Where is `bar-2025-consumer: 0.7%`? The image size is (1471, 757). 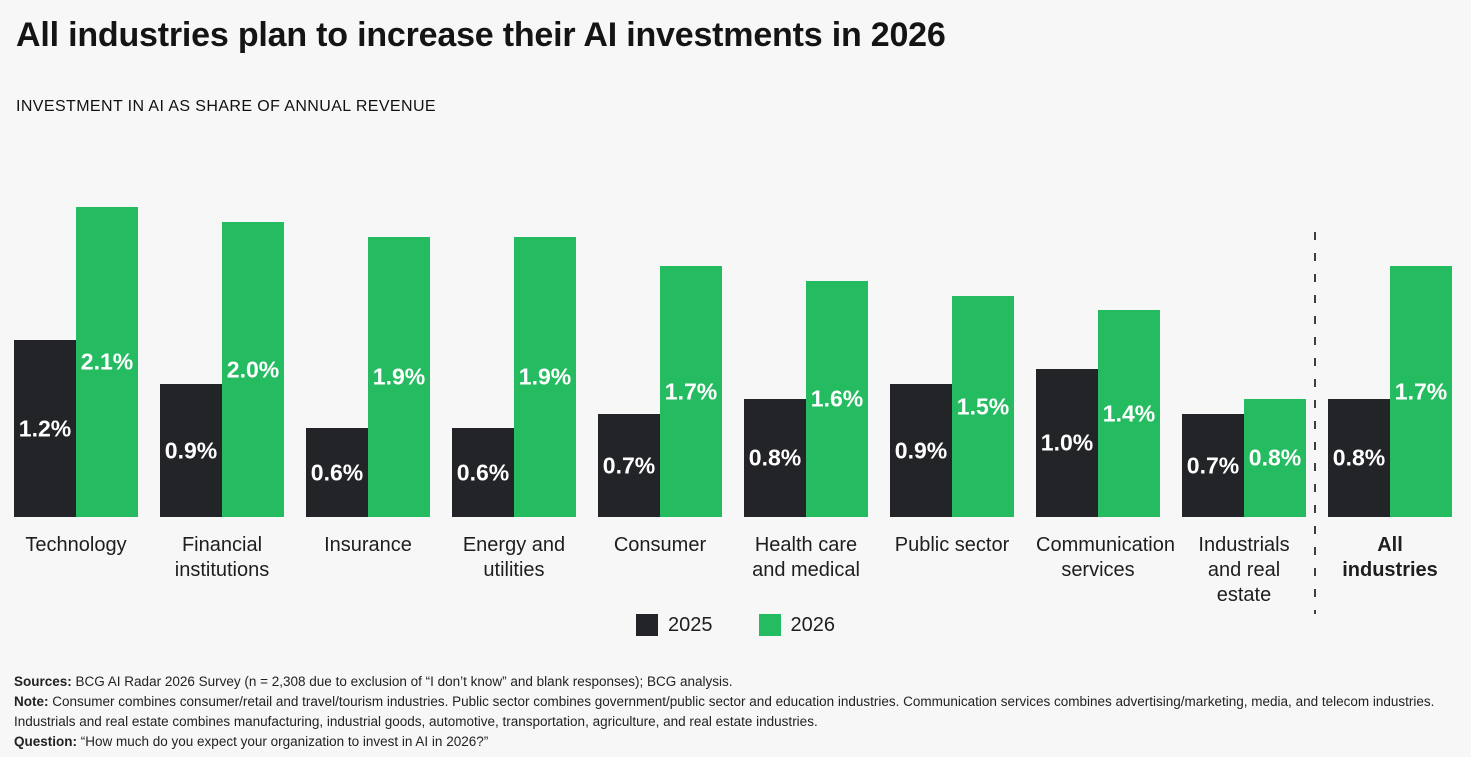
bar-2025-consumer: 0.7% is located at coordinates (629, 466).